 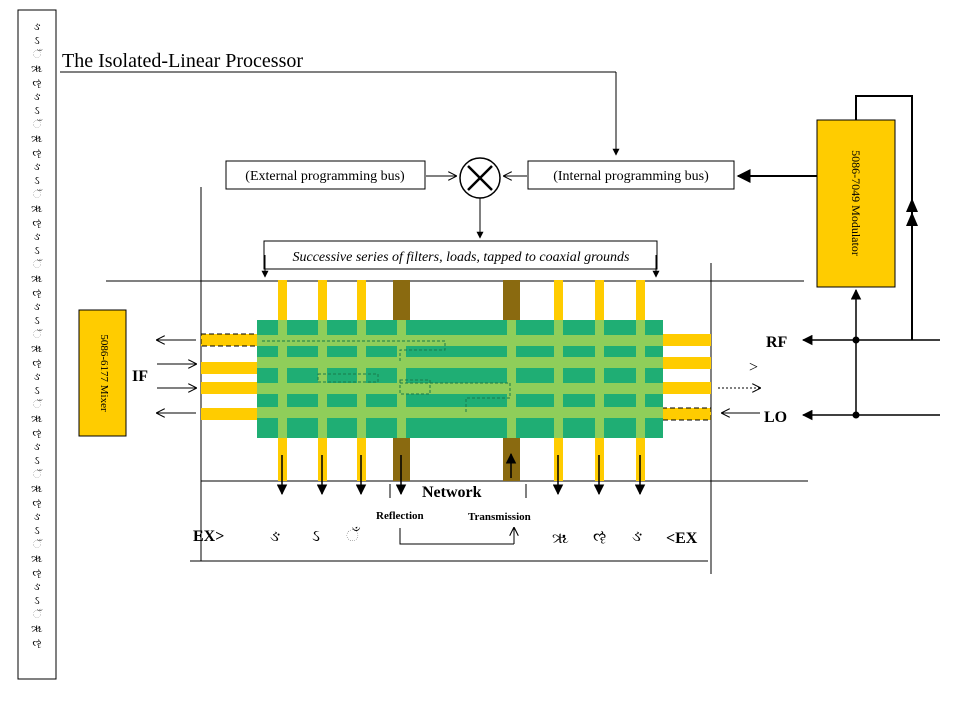 What do you see at coordinates (182, 61) in the screenshot?
I see `diagram-title: The Isolated-Linear Processor` at bounding box center [182, 61].